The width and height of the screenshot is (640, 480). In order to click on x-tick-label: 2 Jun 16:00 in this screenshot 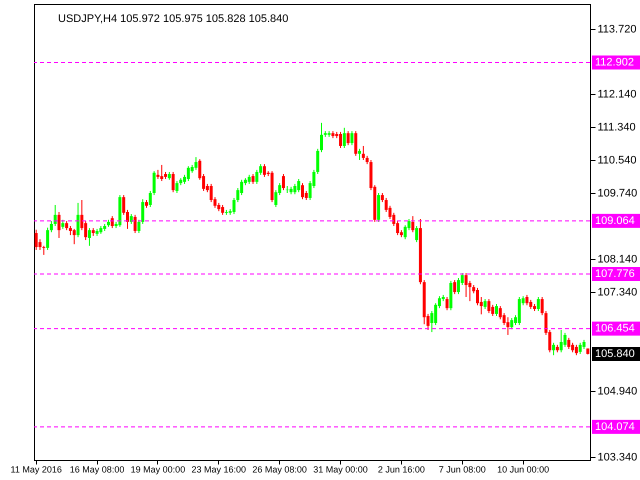, I will do `click(401, 469)`.